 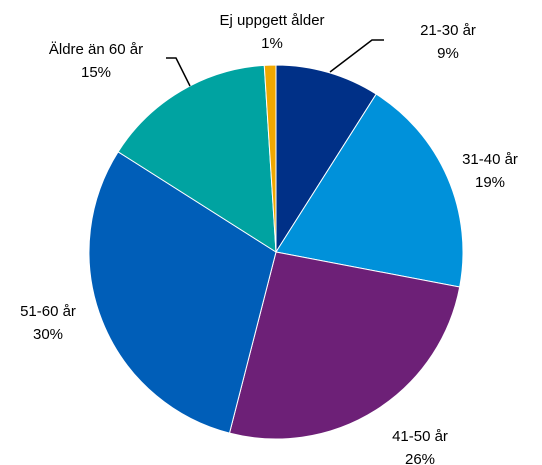 What do you see at coordinates (271, 20) in the screenshot?
I see `slice-label: Ej uppgett ålder` at bounding box center [271, 20].